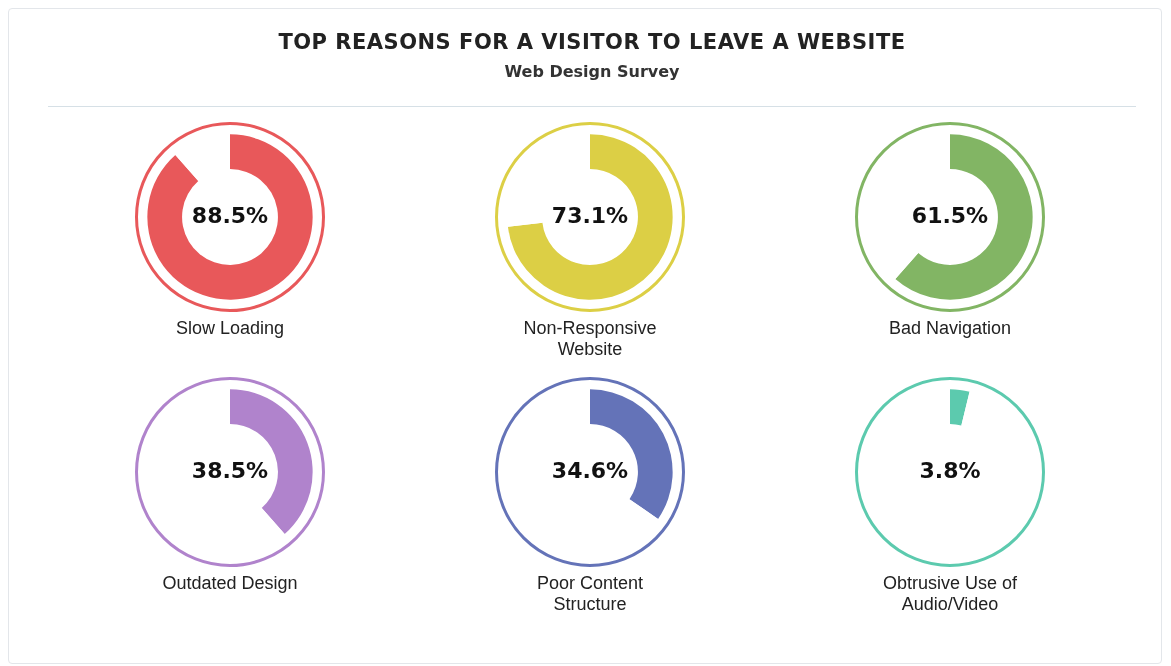  I want to click on text: Non-Responsive Website, so click(590, 339).